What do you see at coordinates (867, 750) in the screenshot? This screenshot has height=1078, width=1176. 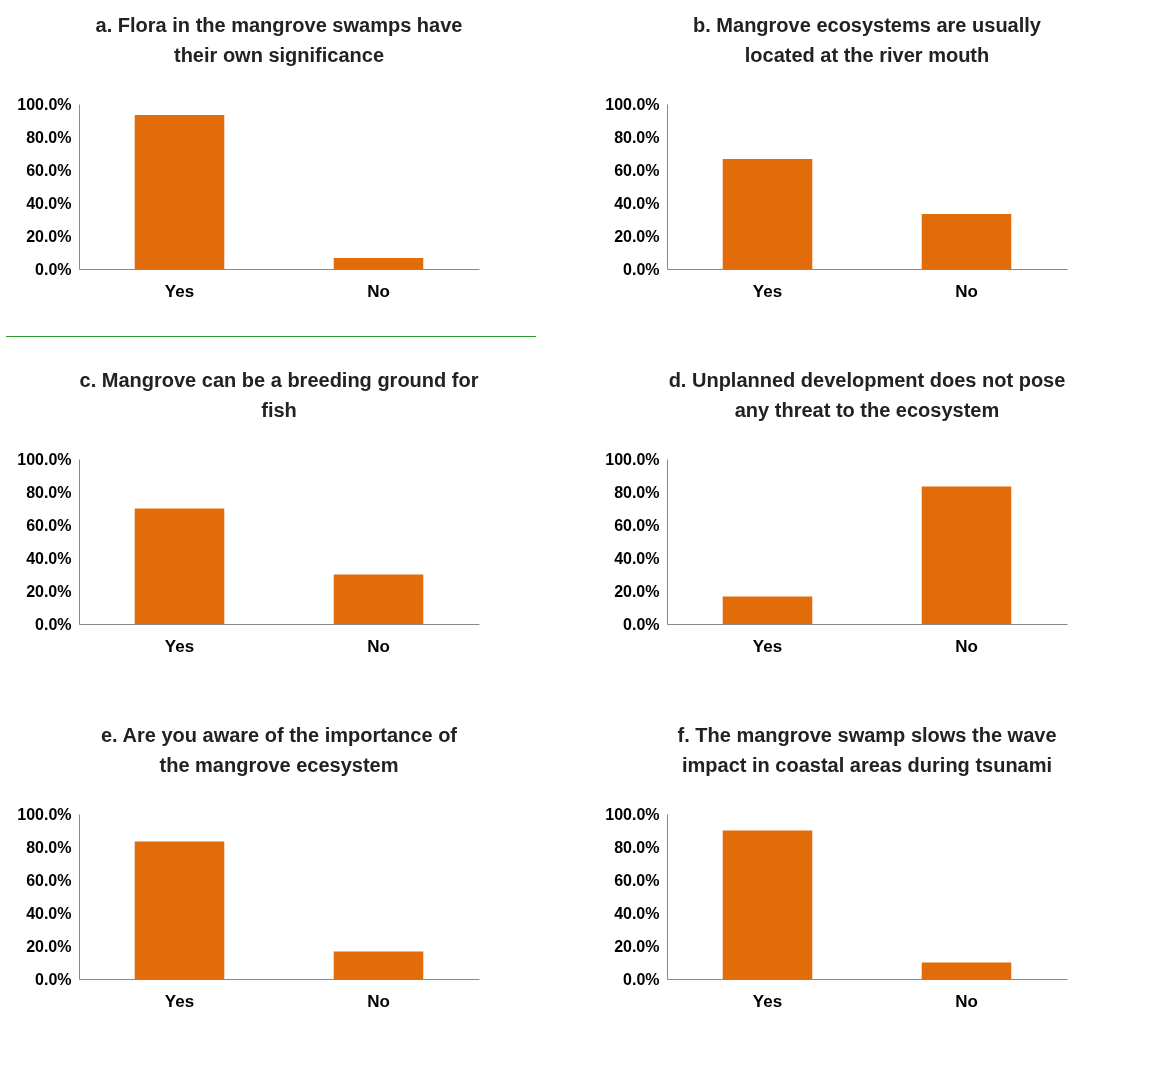 I see `chart-title: f. The mangrove swamp slows the wave impact in coastal areas during tsunami` at bounding box center [867, 750].